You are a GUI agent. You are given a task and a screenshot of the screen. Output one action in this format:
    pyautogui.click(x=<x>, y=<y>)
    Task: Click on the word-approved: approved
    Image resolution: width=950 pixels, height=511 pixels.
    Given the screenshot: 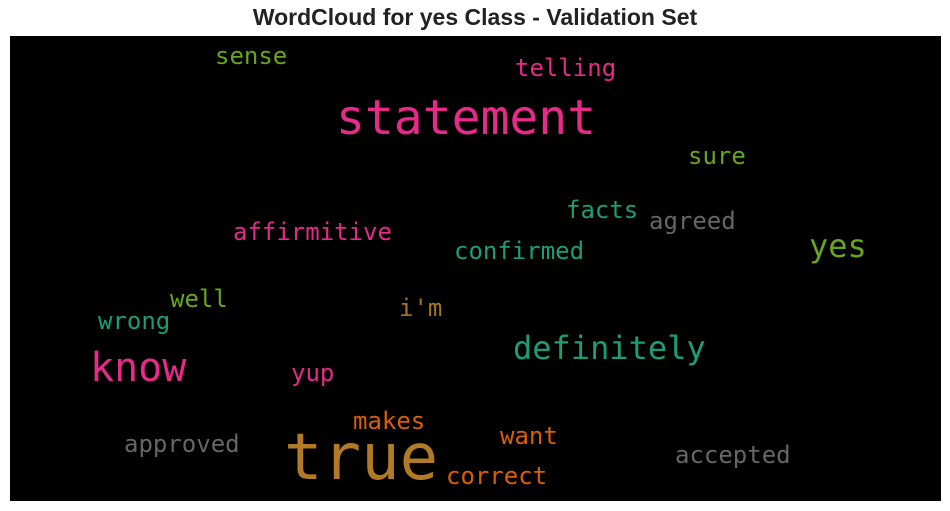 What is the action you would take?
    pyautogui.click(x=182, y=444)
    